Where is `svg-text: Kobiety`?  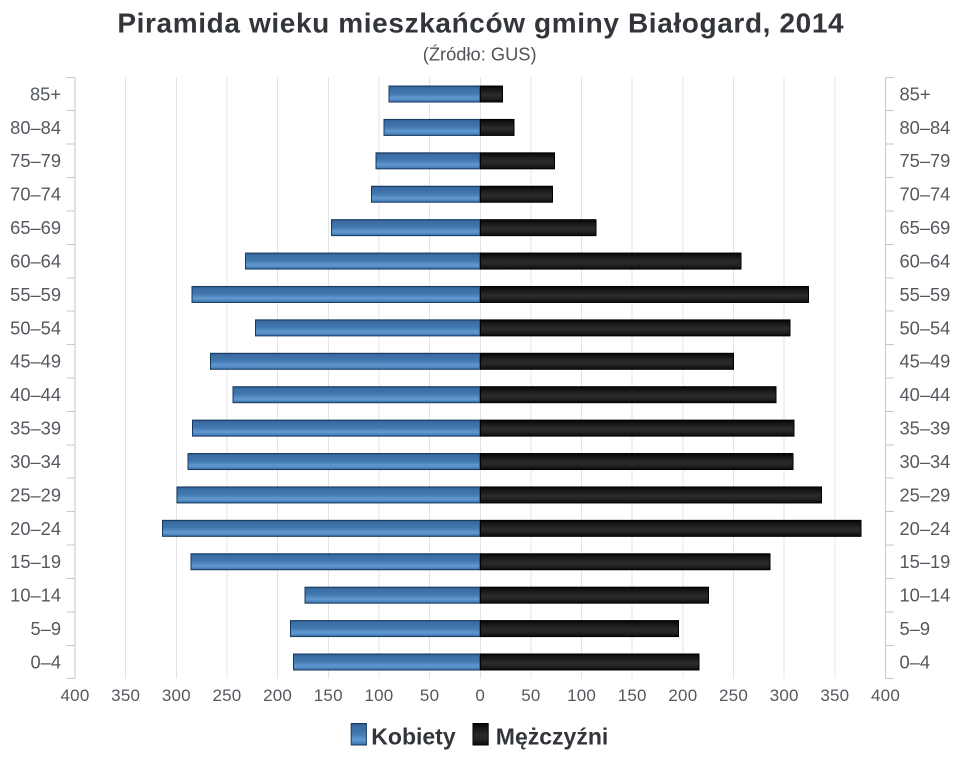 svg-text: Kobiety is located at coordinates (413, 736).